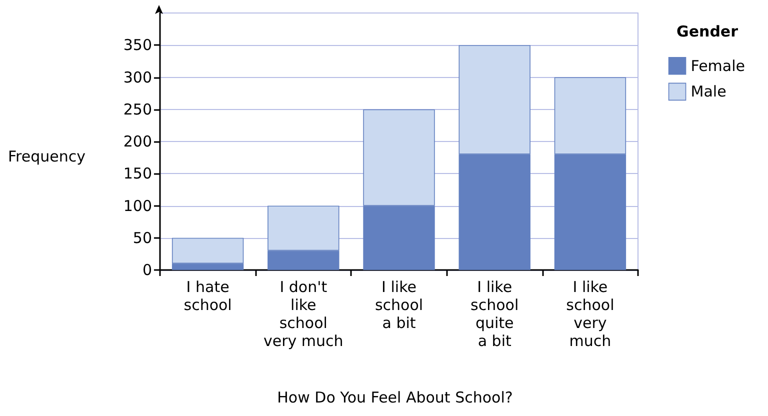 The height and width of the screenshot is (416, 768). I want to click on x-tick-label: I like school quite a bit, so click(494, 314).